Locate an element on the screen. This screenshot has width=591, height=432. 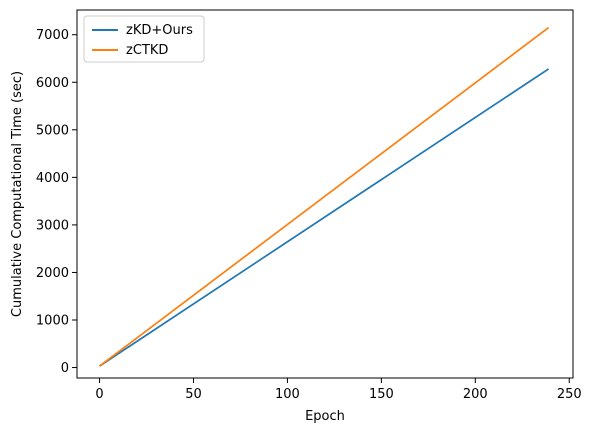
x-axis-ticks: 0 50 100 150 200 250 is located at coordinates (338, 390).